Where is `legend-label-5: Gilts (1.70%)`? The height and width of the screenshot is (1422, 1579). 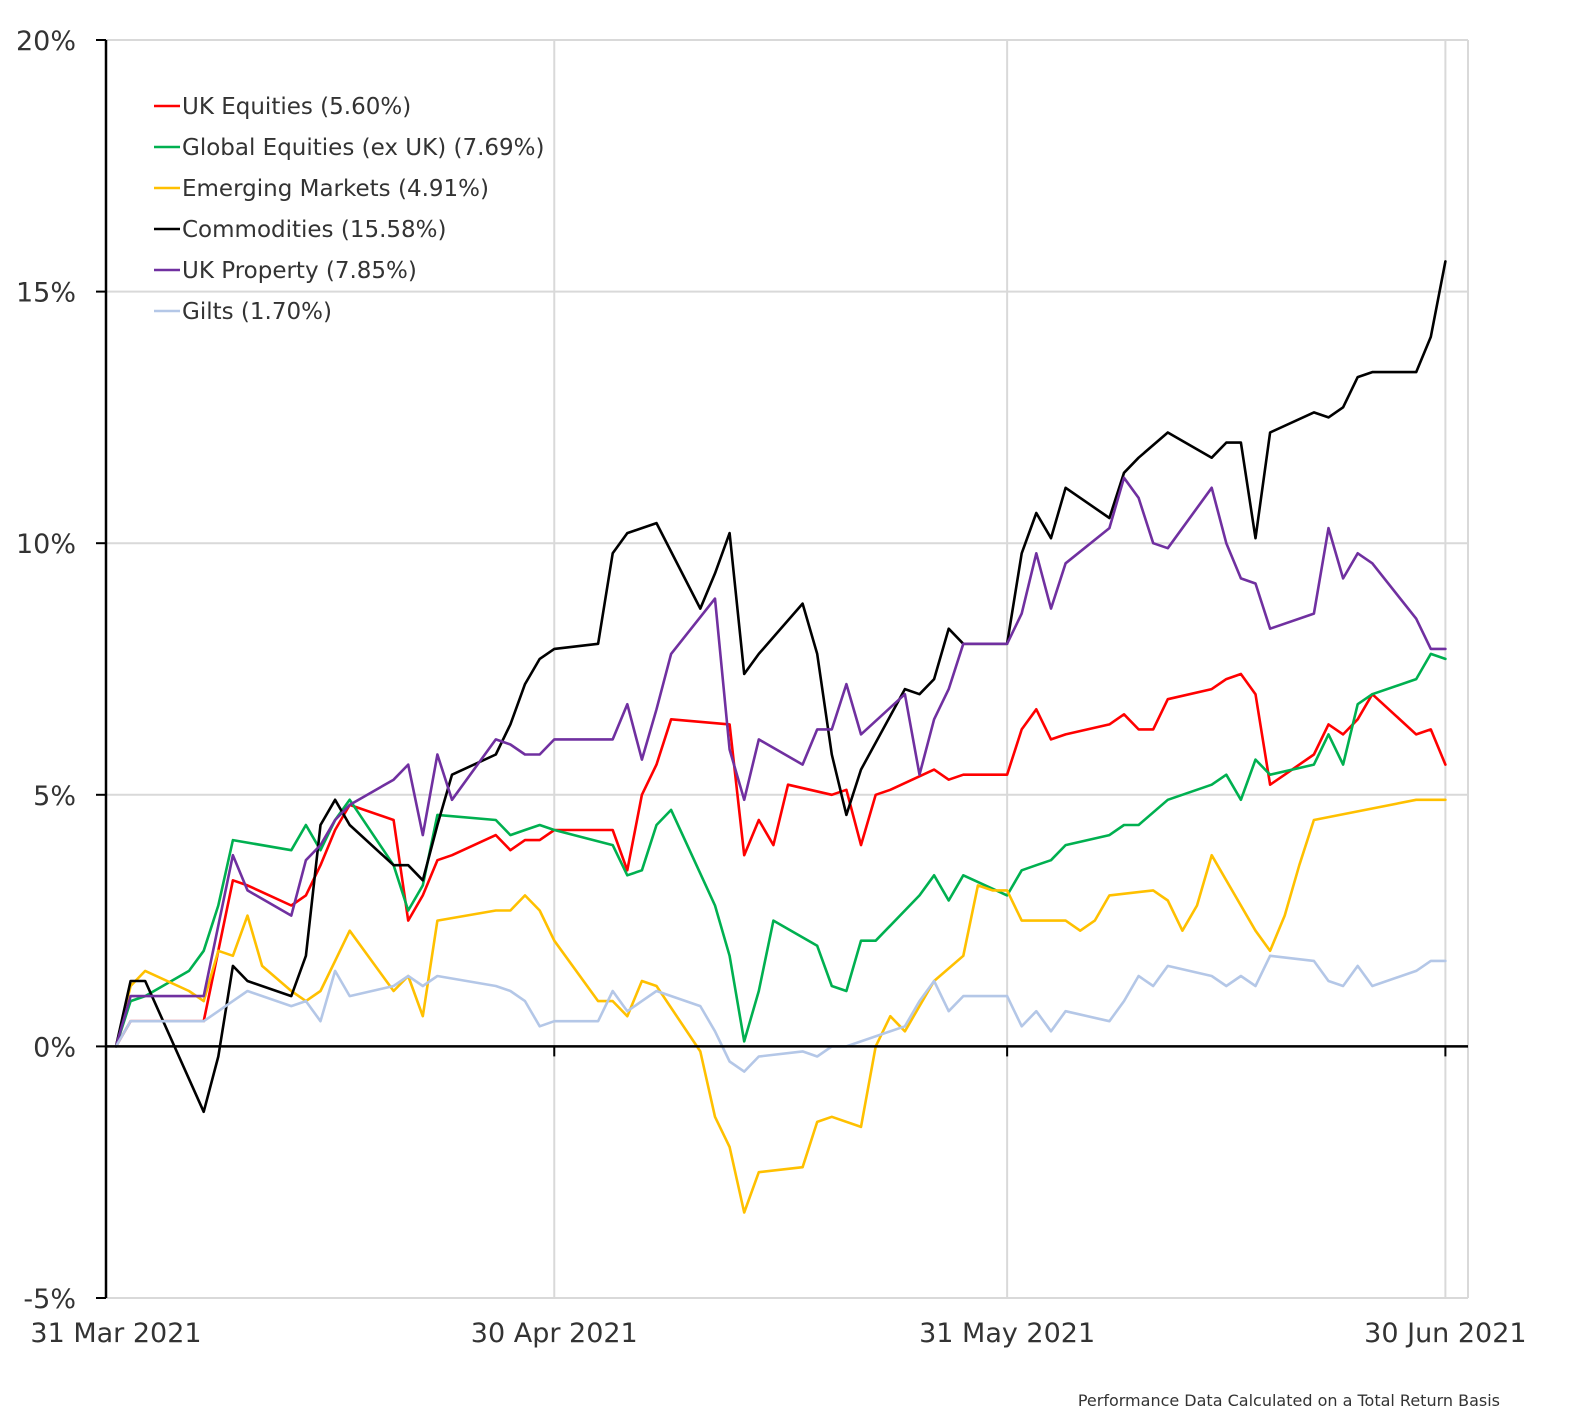 legend-label-5: Gilts (1.70%) is located at coordinates (257, 312).